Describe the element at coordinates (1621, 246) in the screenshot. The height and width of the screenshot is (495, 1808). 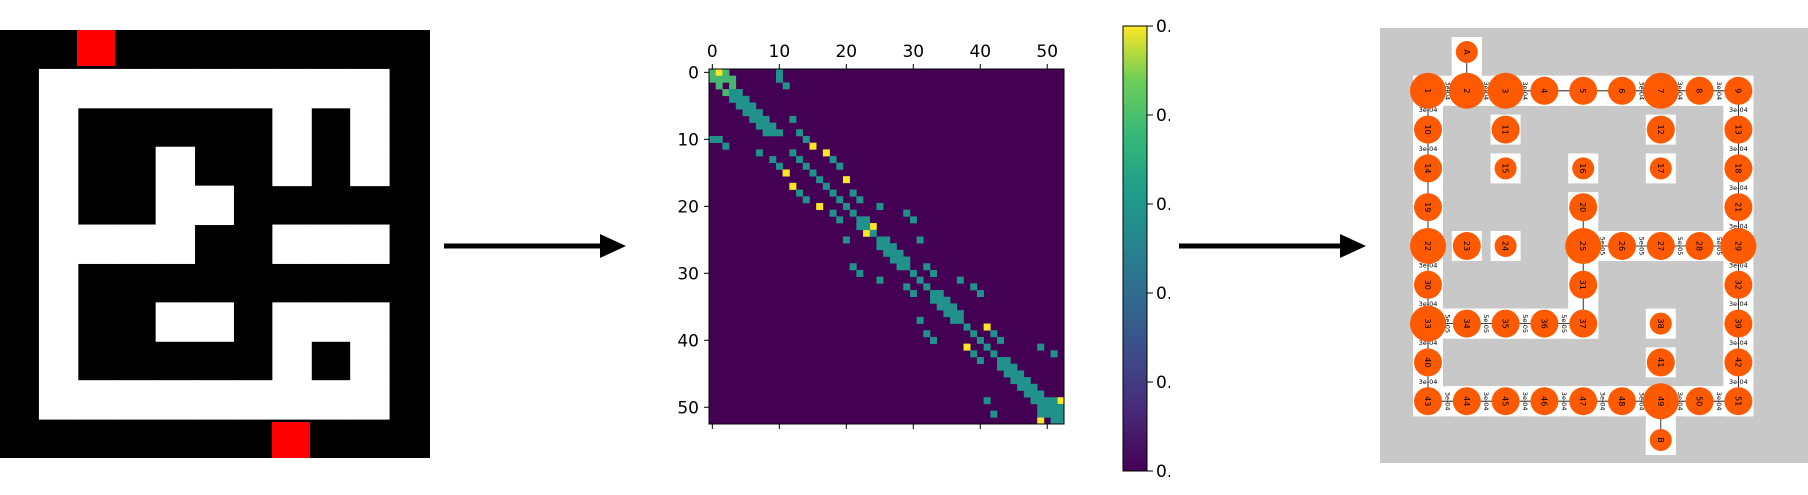
I see `graph-node-label: 26` at that location.